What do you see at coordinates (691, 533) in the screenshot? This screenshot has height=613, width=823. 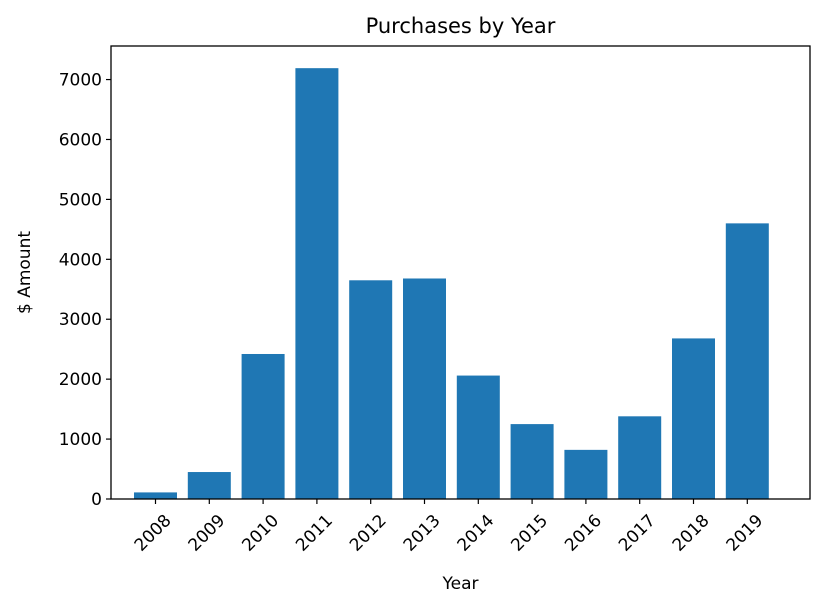 I see `x-tick-label: 2018` at bounding box center [691, 533].